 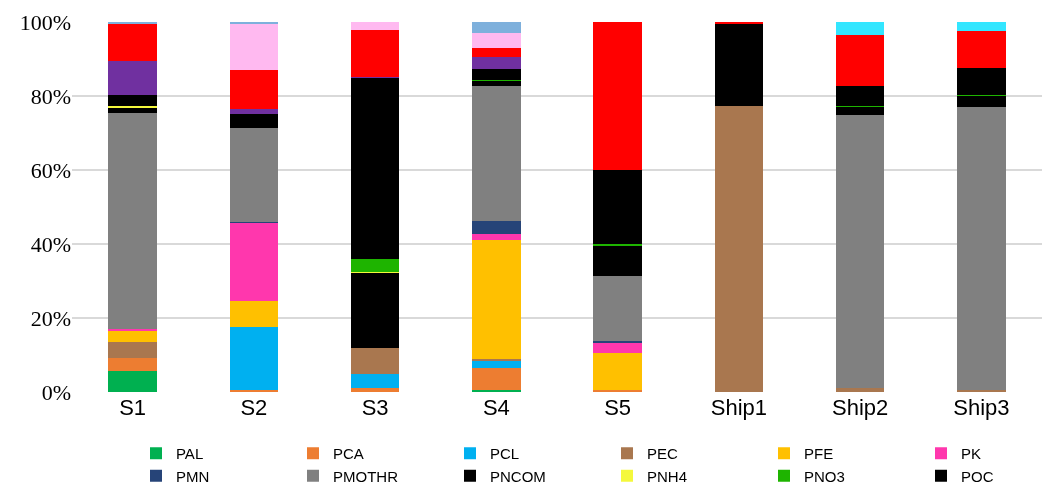 What do you see at coordinates (818, 454) in the screenshot?
I see `legend-label: PFE` at bounding box center [818, 454].